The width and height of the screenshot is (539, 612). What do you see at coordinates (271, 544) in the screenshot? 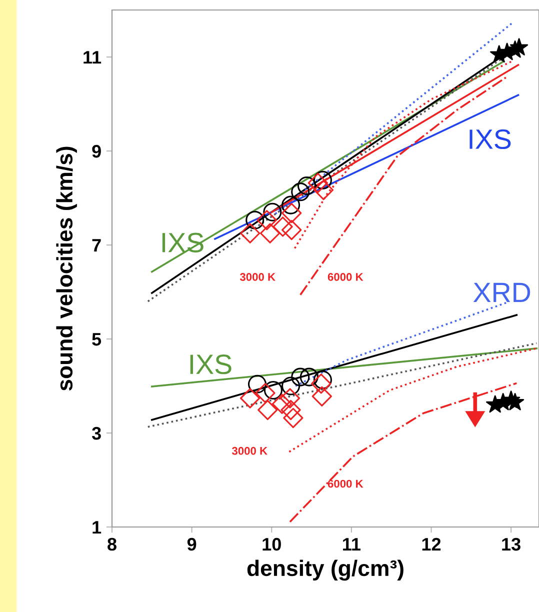
I see `x-tick-label: 10` at bounding box center [271, 544].